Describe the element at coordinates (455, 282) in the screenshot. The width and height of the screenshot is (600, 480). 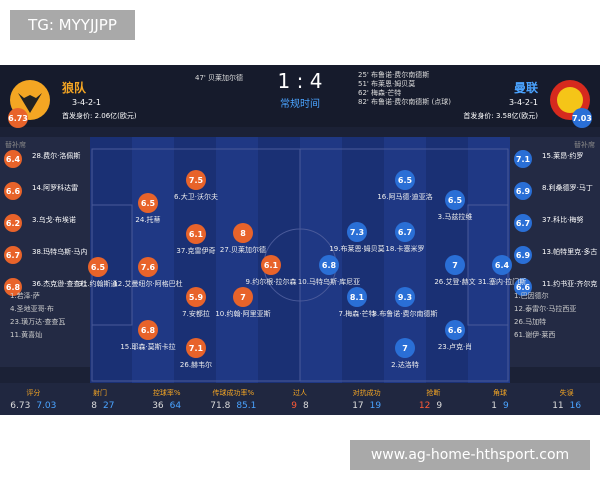
I see `player-name: 26.艾登·赫文` at that location.